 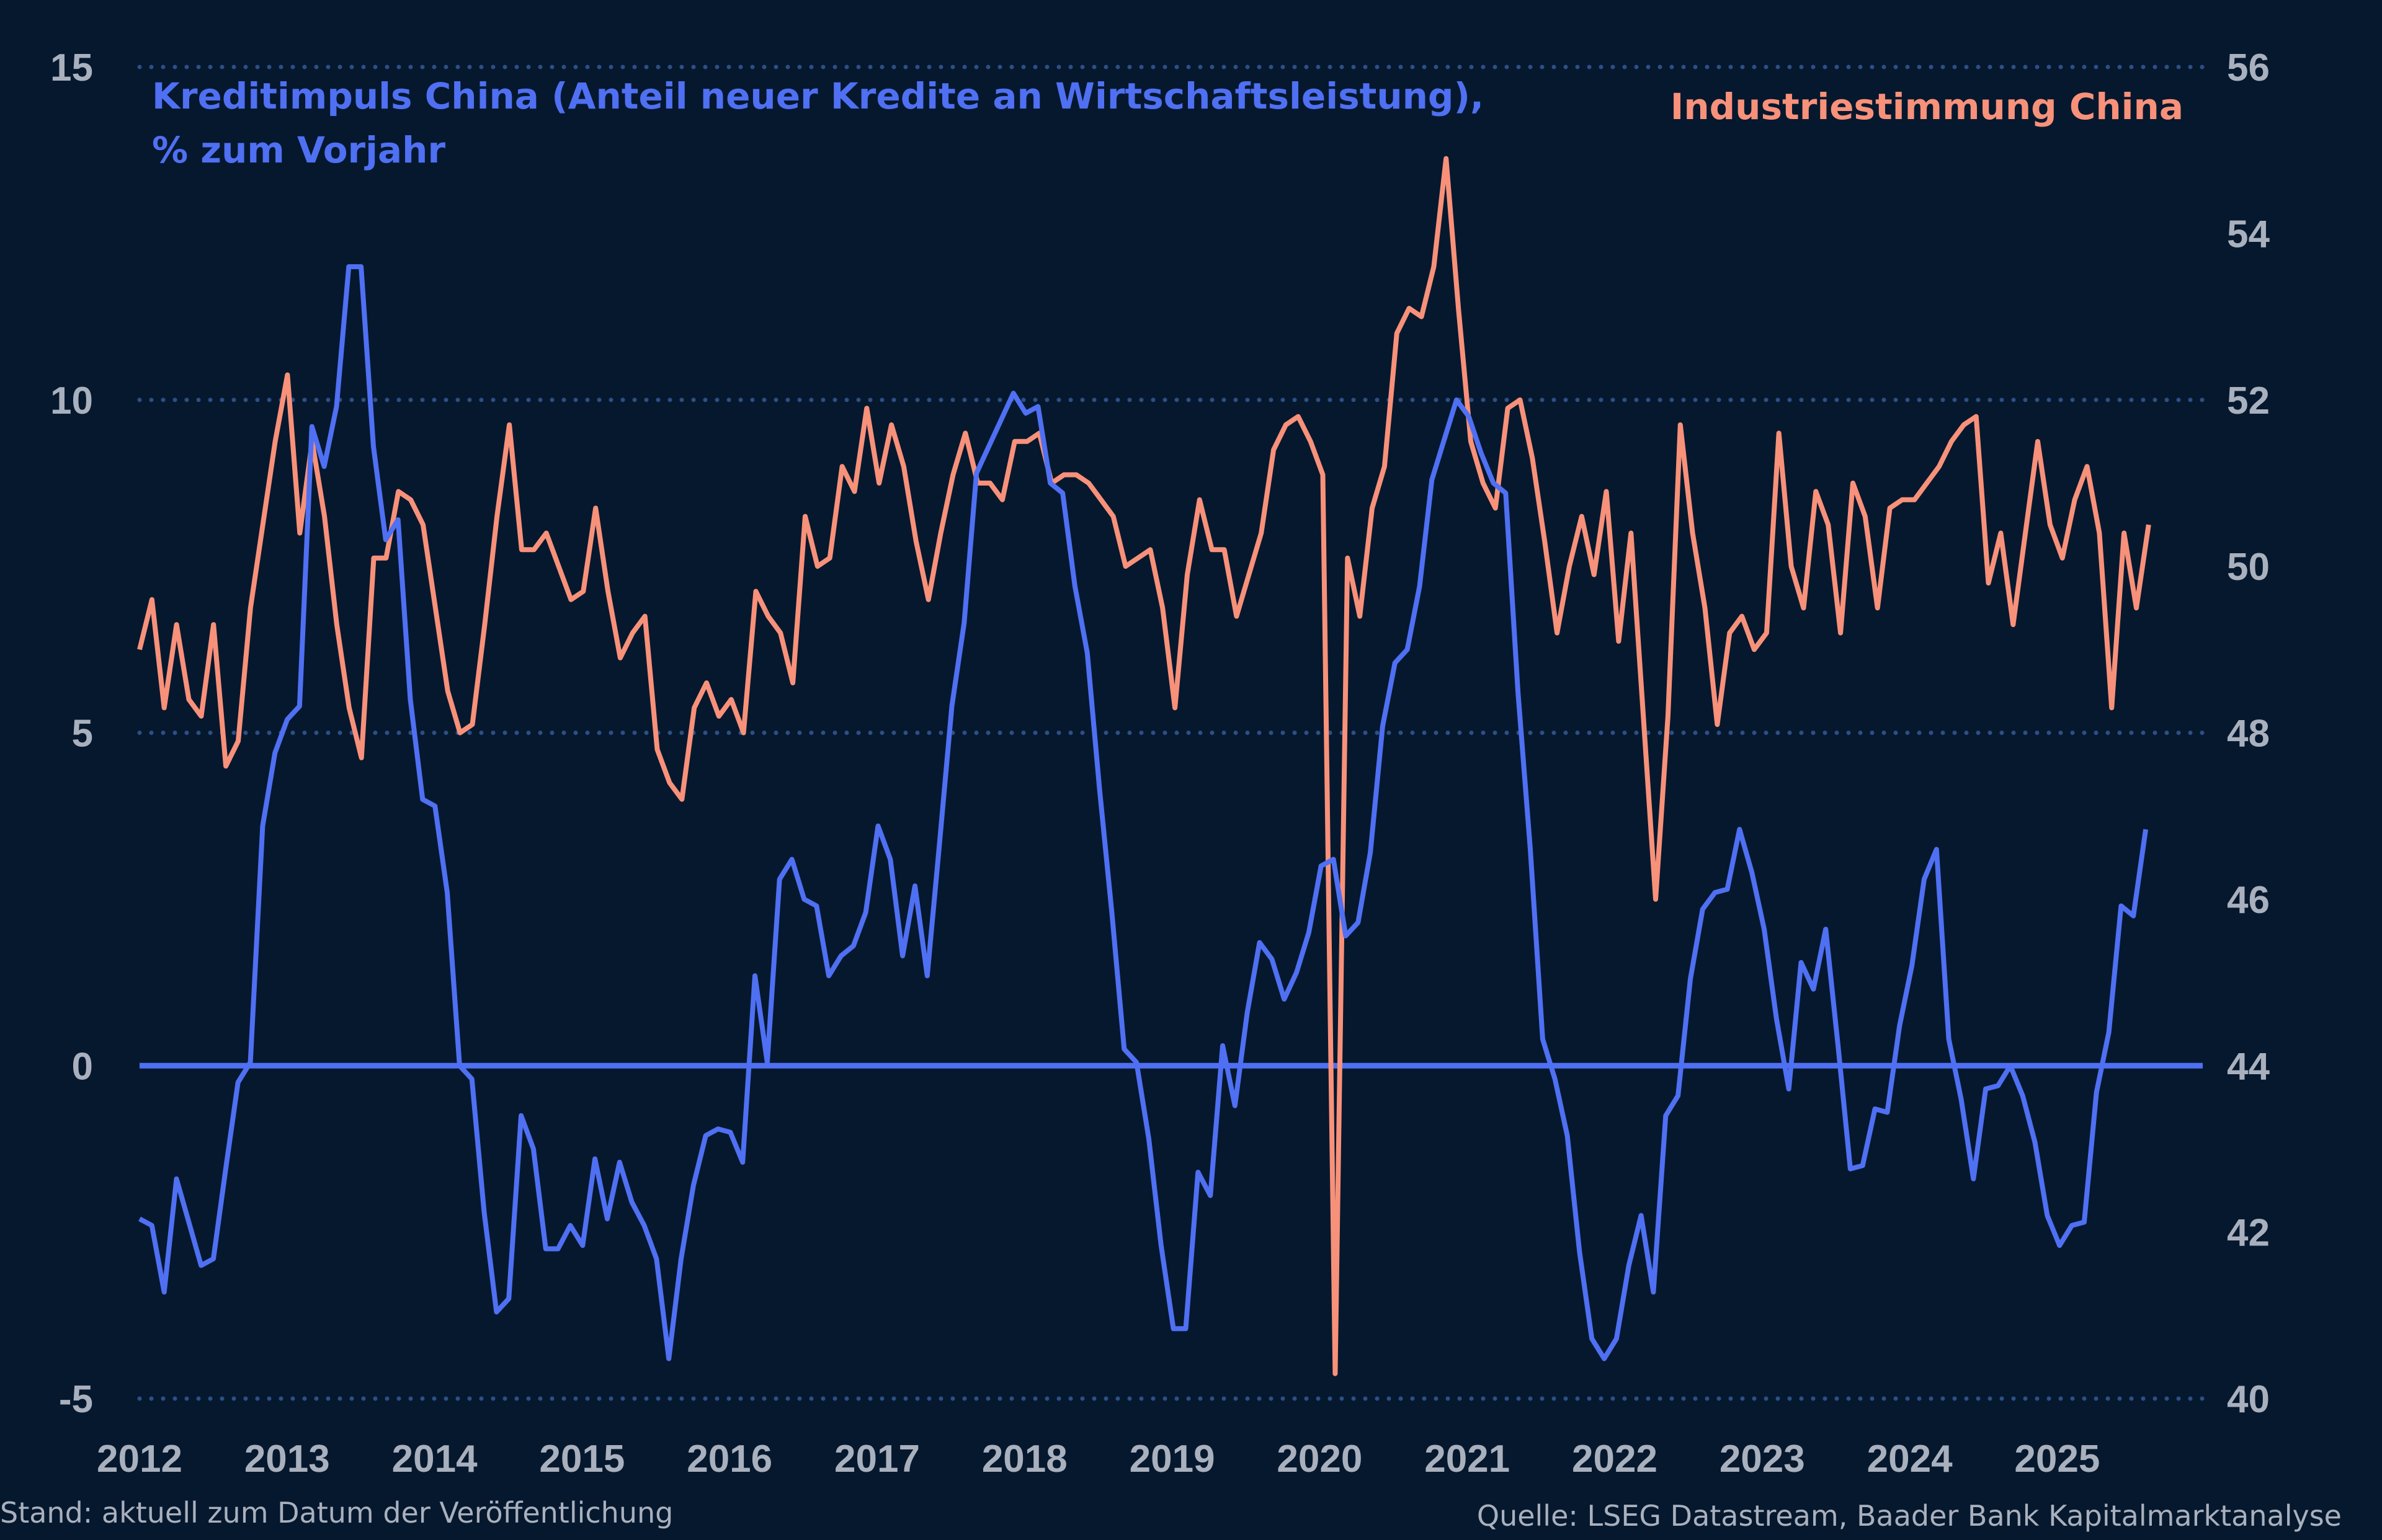 What do you see at coordinates (435, 1459) in the screenshot?
I see `x-axis-tick-label: 2014` at bounding box center [435, 1459].